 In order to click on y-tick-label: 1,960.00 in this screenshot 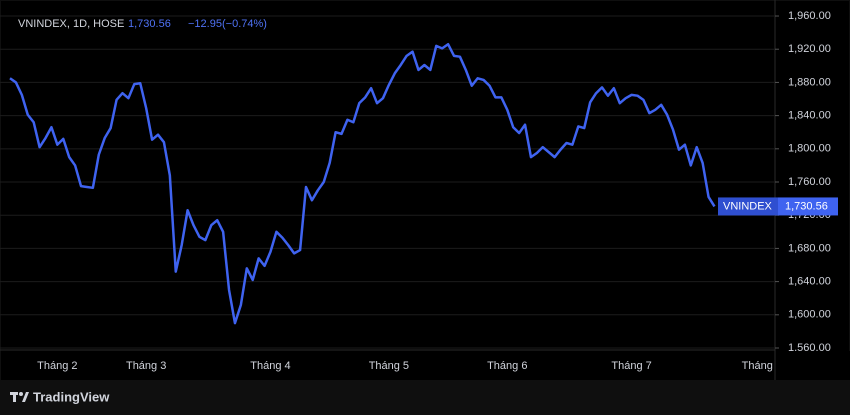, I will do `click(809, 16)`.